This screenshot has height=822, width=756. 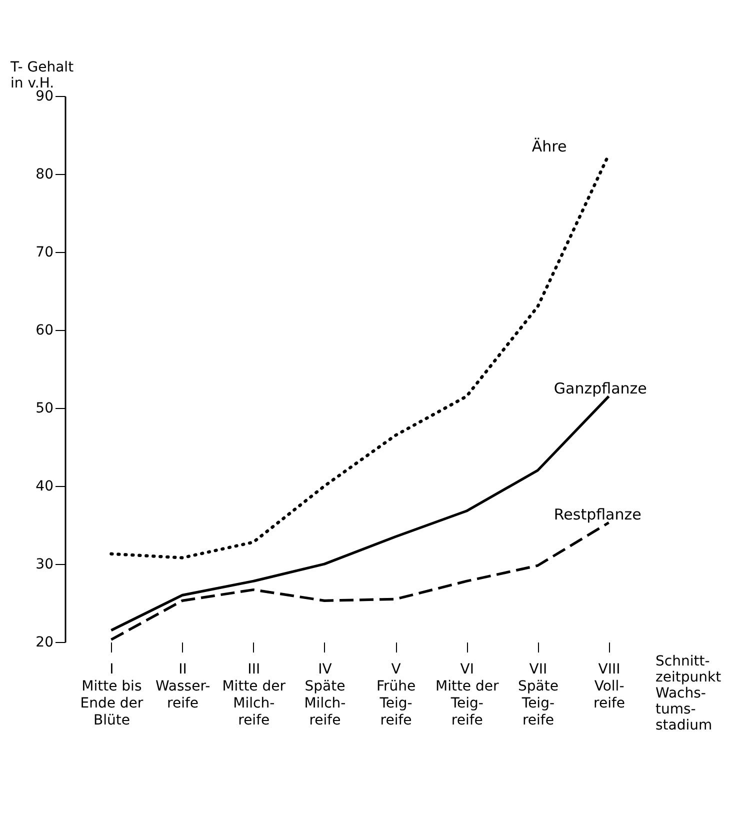 I want to click on x-axis-title: Schnitt- zeitpunkt Wachs- tums- stadium, so click(x=689, y=694).